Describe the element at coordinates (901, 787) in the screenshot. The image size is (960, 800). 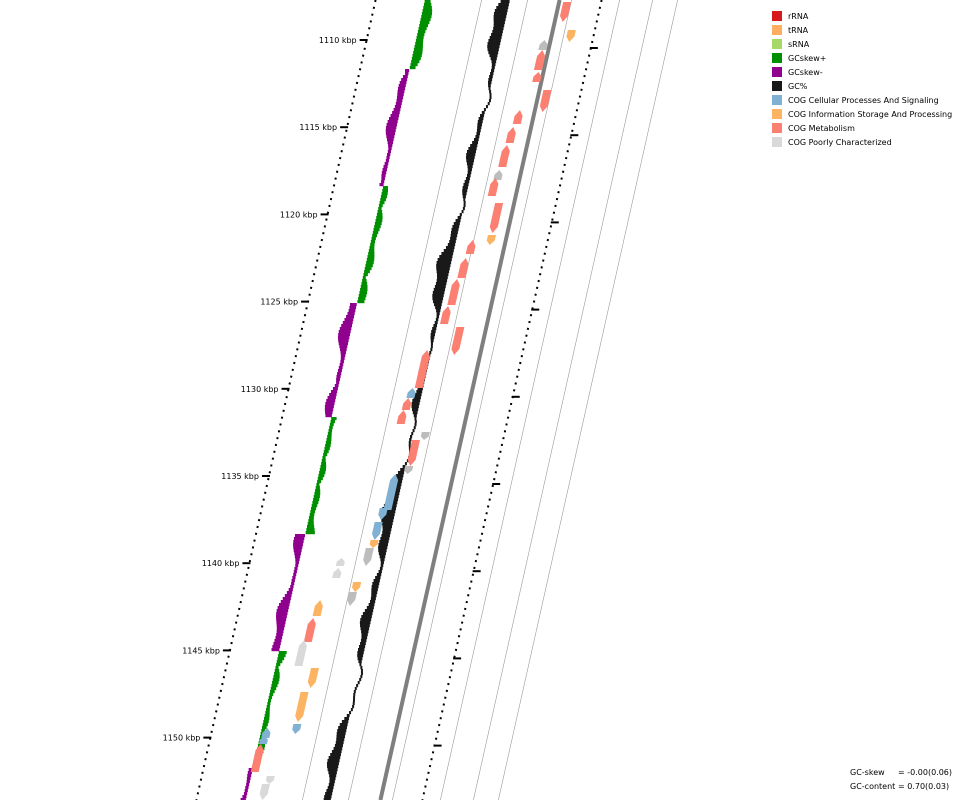
I see `gc-content-stat: GC-content = 0.70(0.03)` at that location.